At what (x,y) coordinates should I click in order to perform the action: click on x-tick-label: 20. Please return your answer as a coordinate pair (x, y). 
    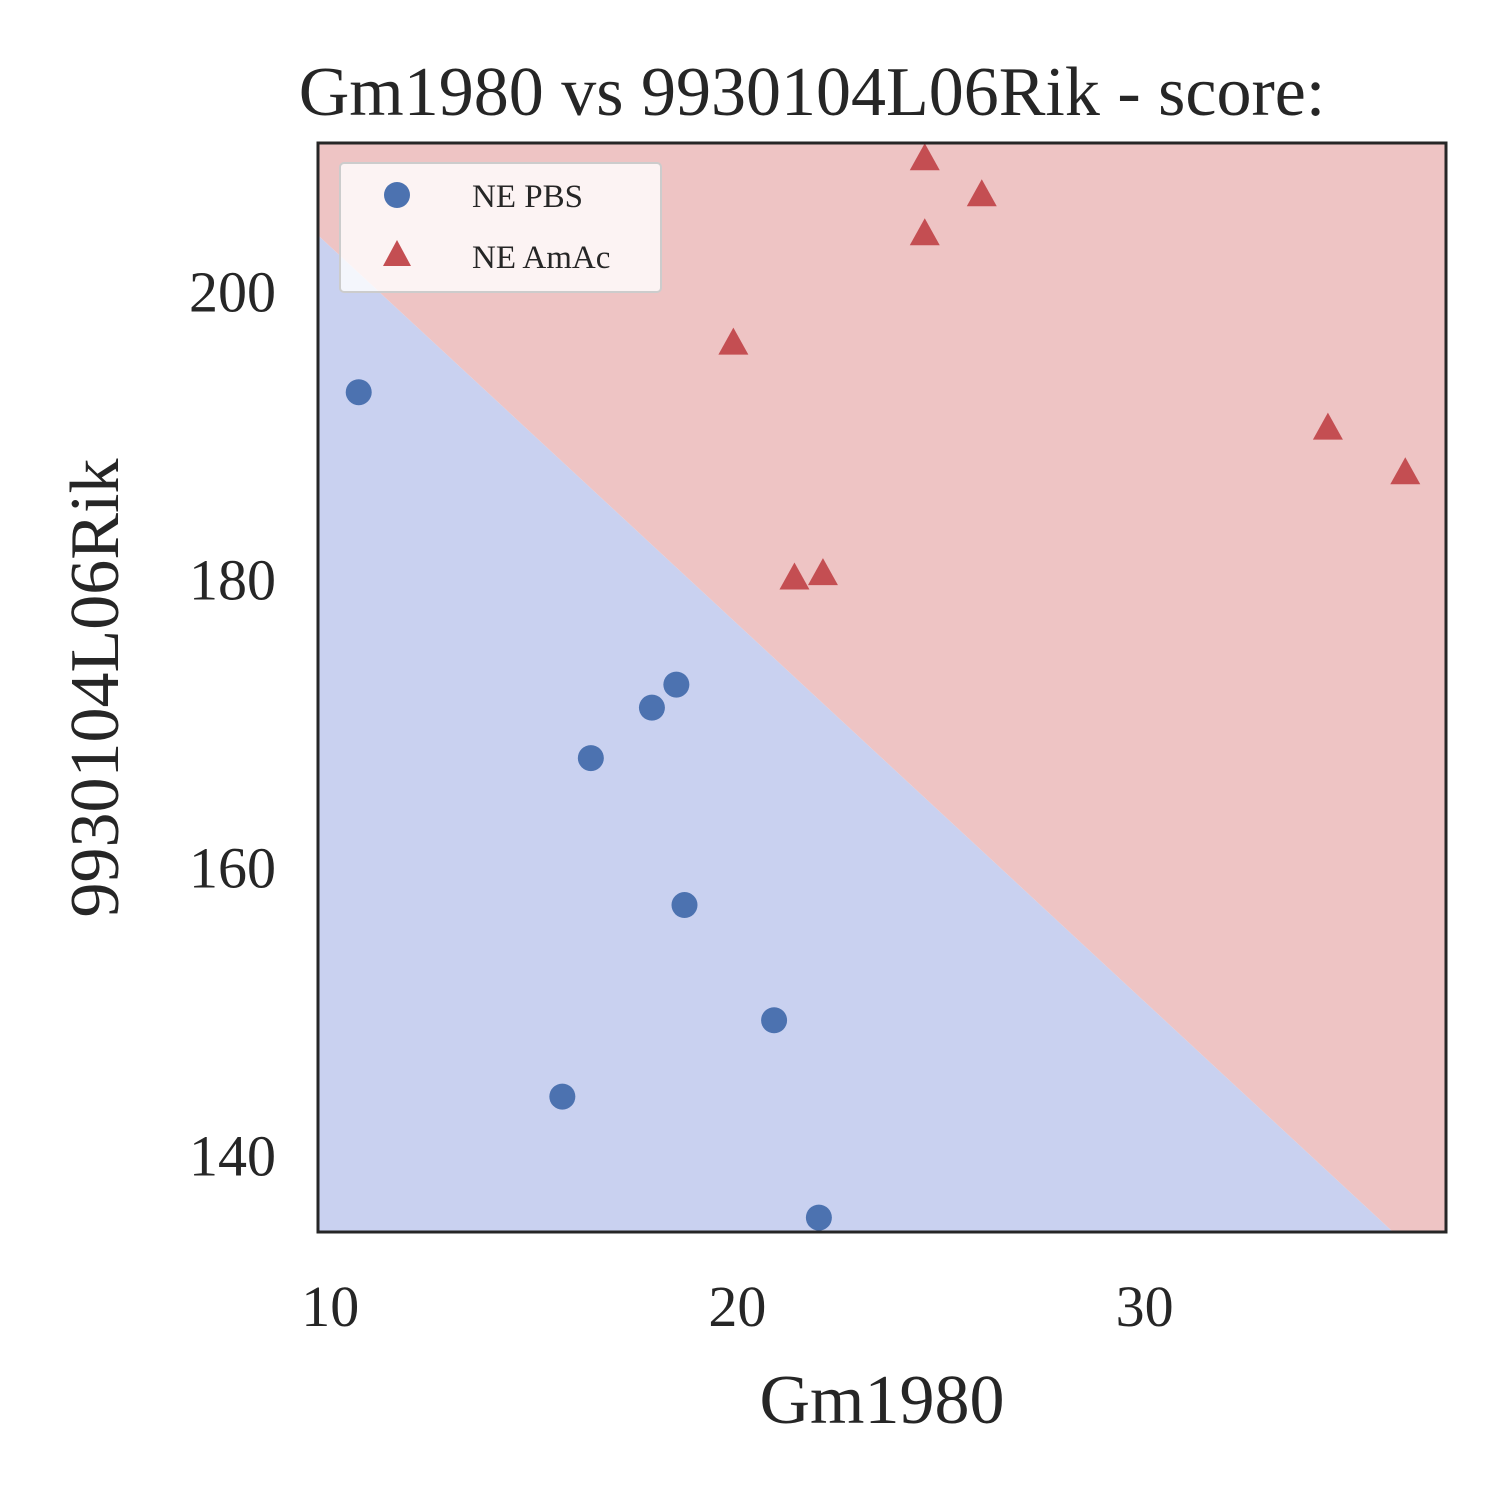
    Looking at the image, I should click on (737, 1306).